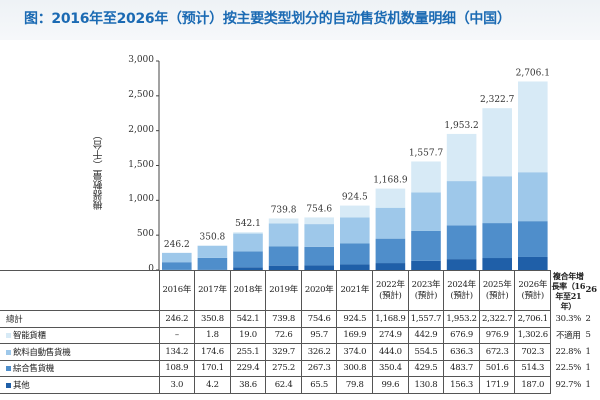 The width and height of the screenshot is (600, 400). What do you see at coordinates (426, 319) in the screenshot?
I see `table-cell: 1,557.7` at bounding box center [426, 319].